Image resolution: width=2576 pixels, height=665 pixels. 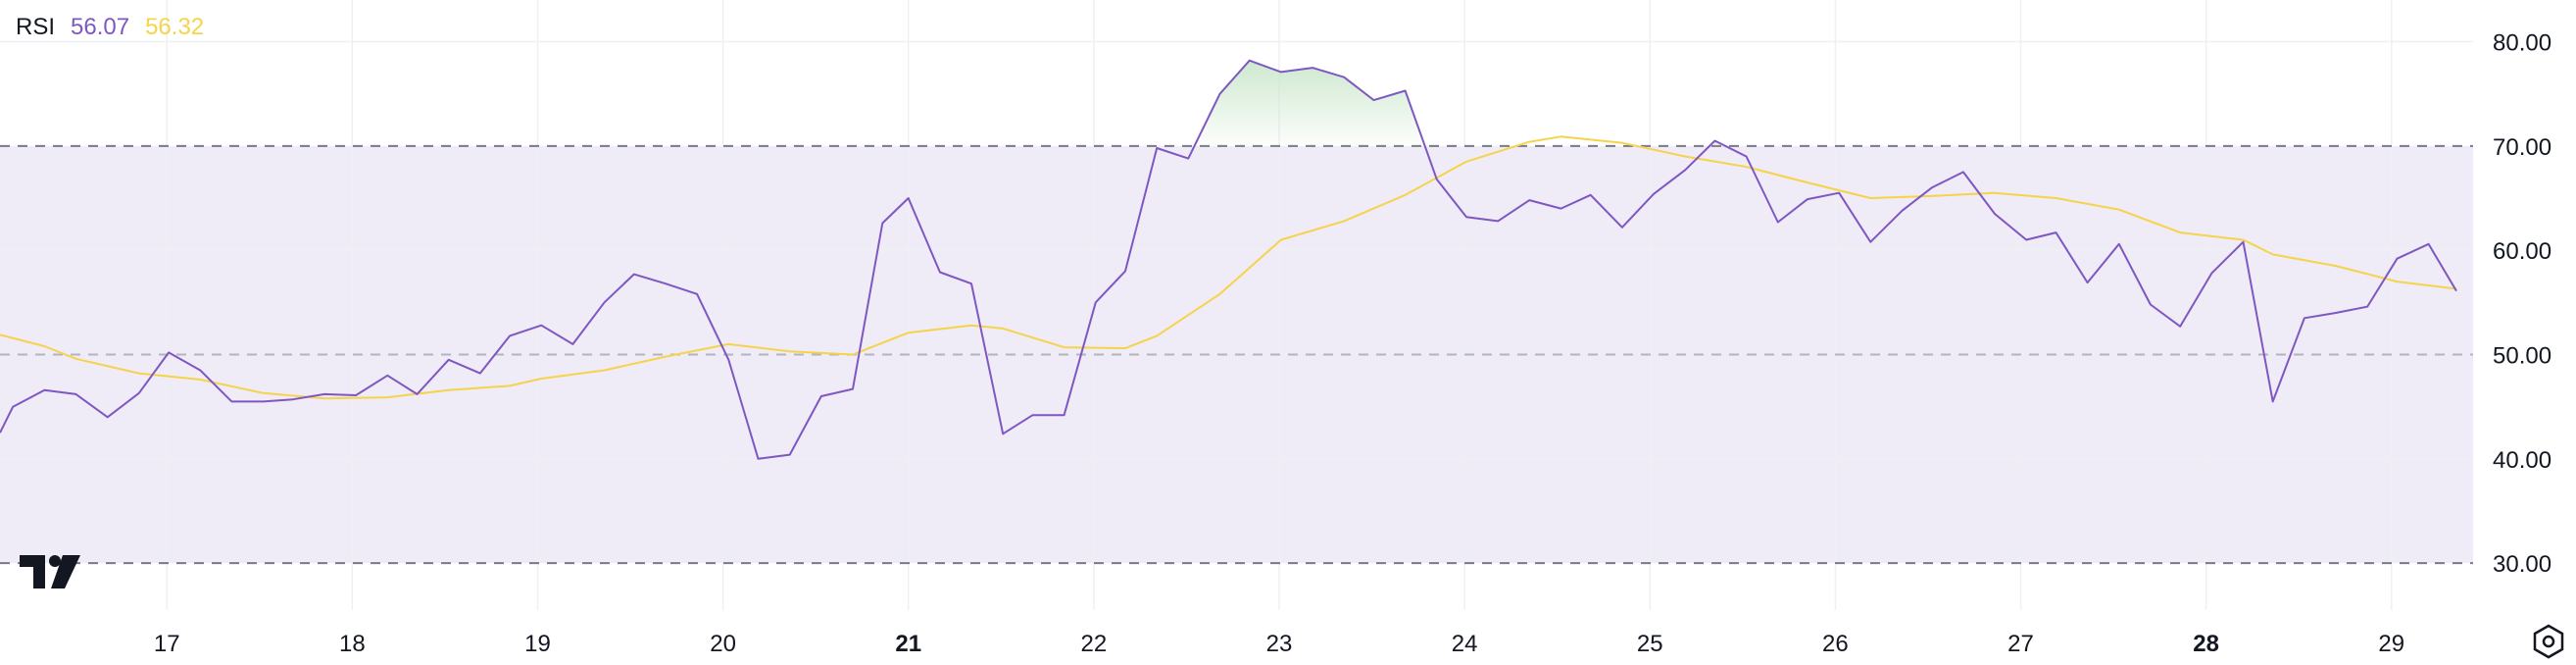 I want to click on x-tick-label: 18, so click(x=352, y=644).